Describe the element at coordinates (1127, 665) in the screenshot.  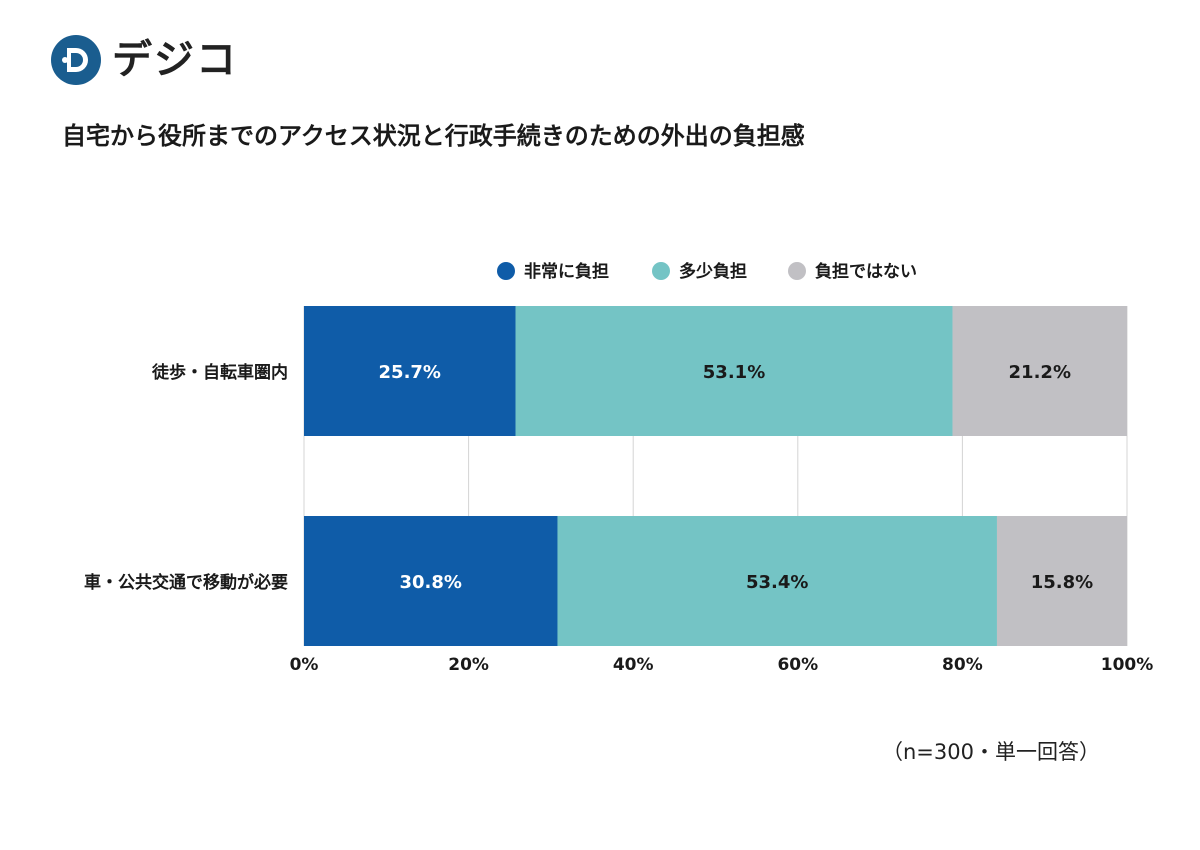
I see `x-tick-label-5: 100%` at that location.